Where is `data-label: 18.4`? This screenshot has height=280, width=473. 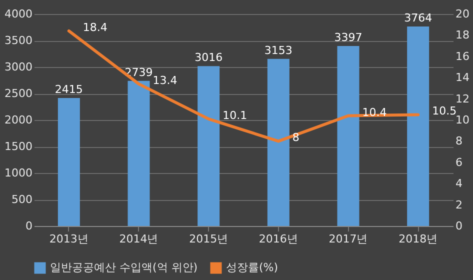
data-label: 18.4 is located at coordinates (95, 27).